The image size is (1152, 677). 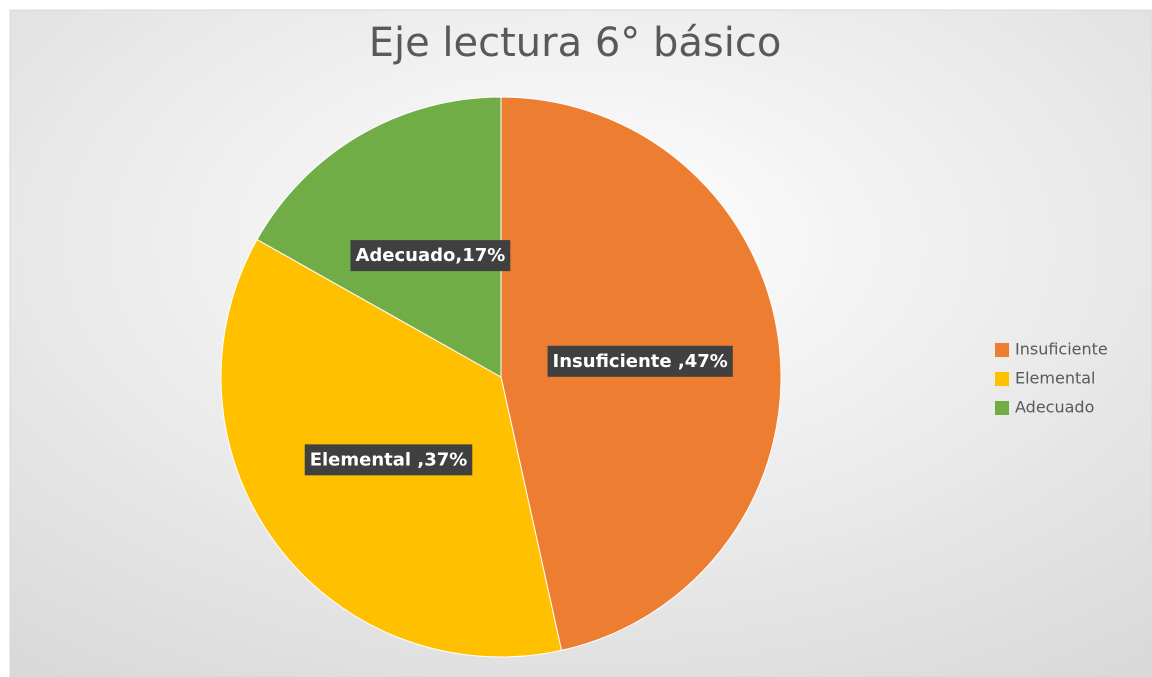 I want to click on legend-label: Adecuado, so click(x=1054, y=407).